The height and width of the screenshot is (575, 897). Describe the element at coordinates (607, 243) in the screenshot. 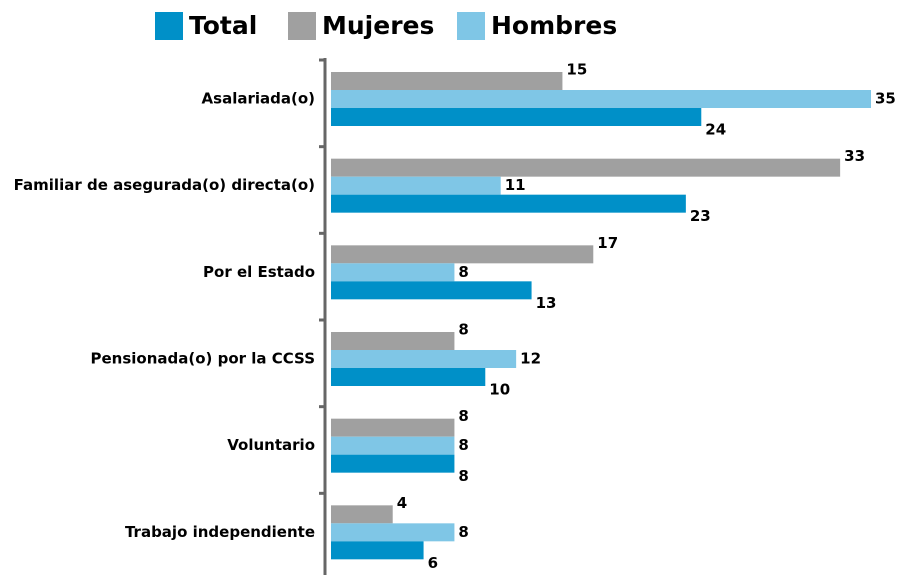

I see `value-label: 17` at that location.